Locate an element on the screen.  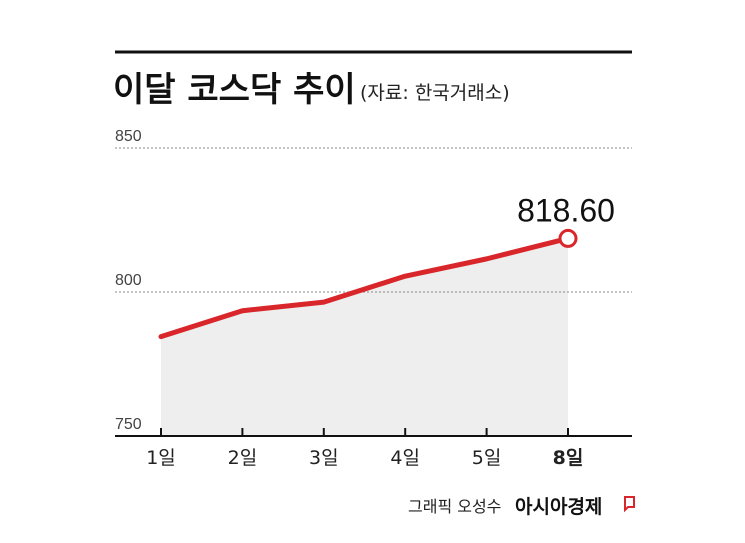
x-tick-label: 3일 is located at coordinates (324, 458).